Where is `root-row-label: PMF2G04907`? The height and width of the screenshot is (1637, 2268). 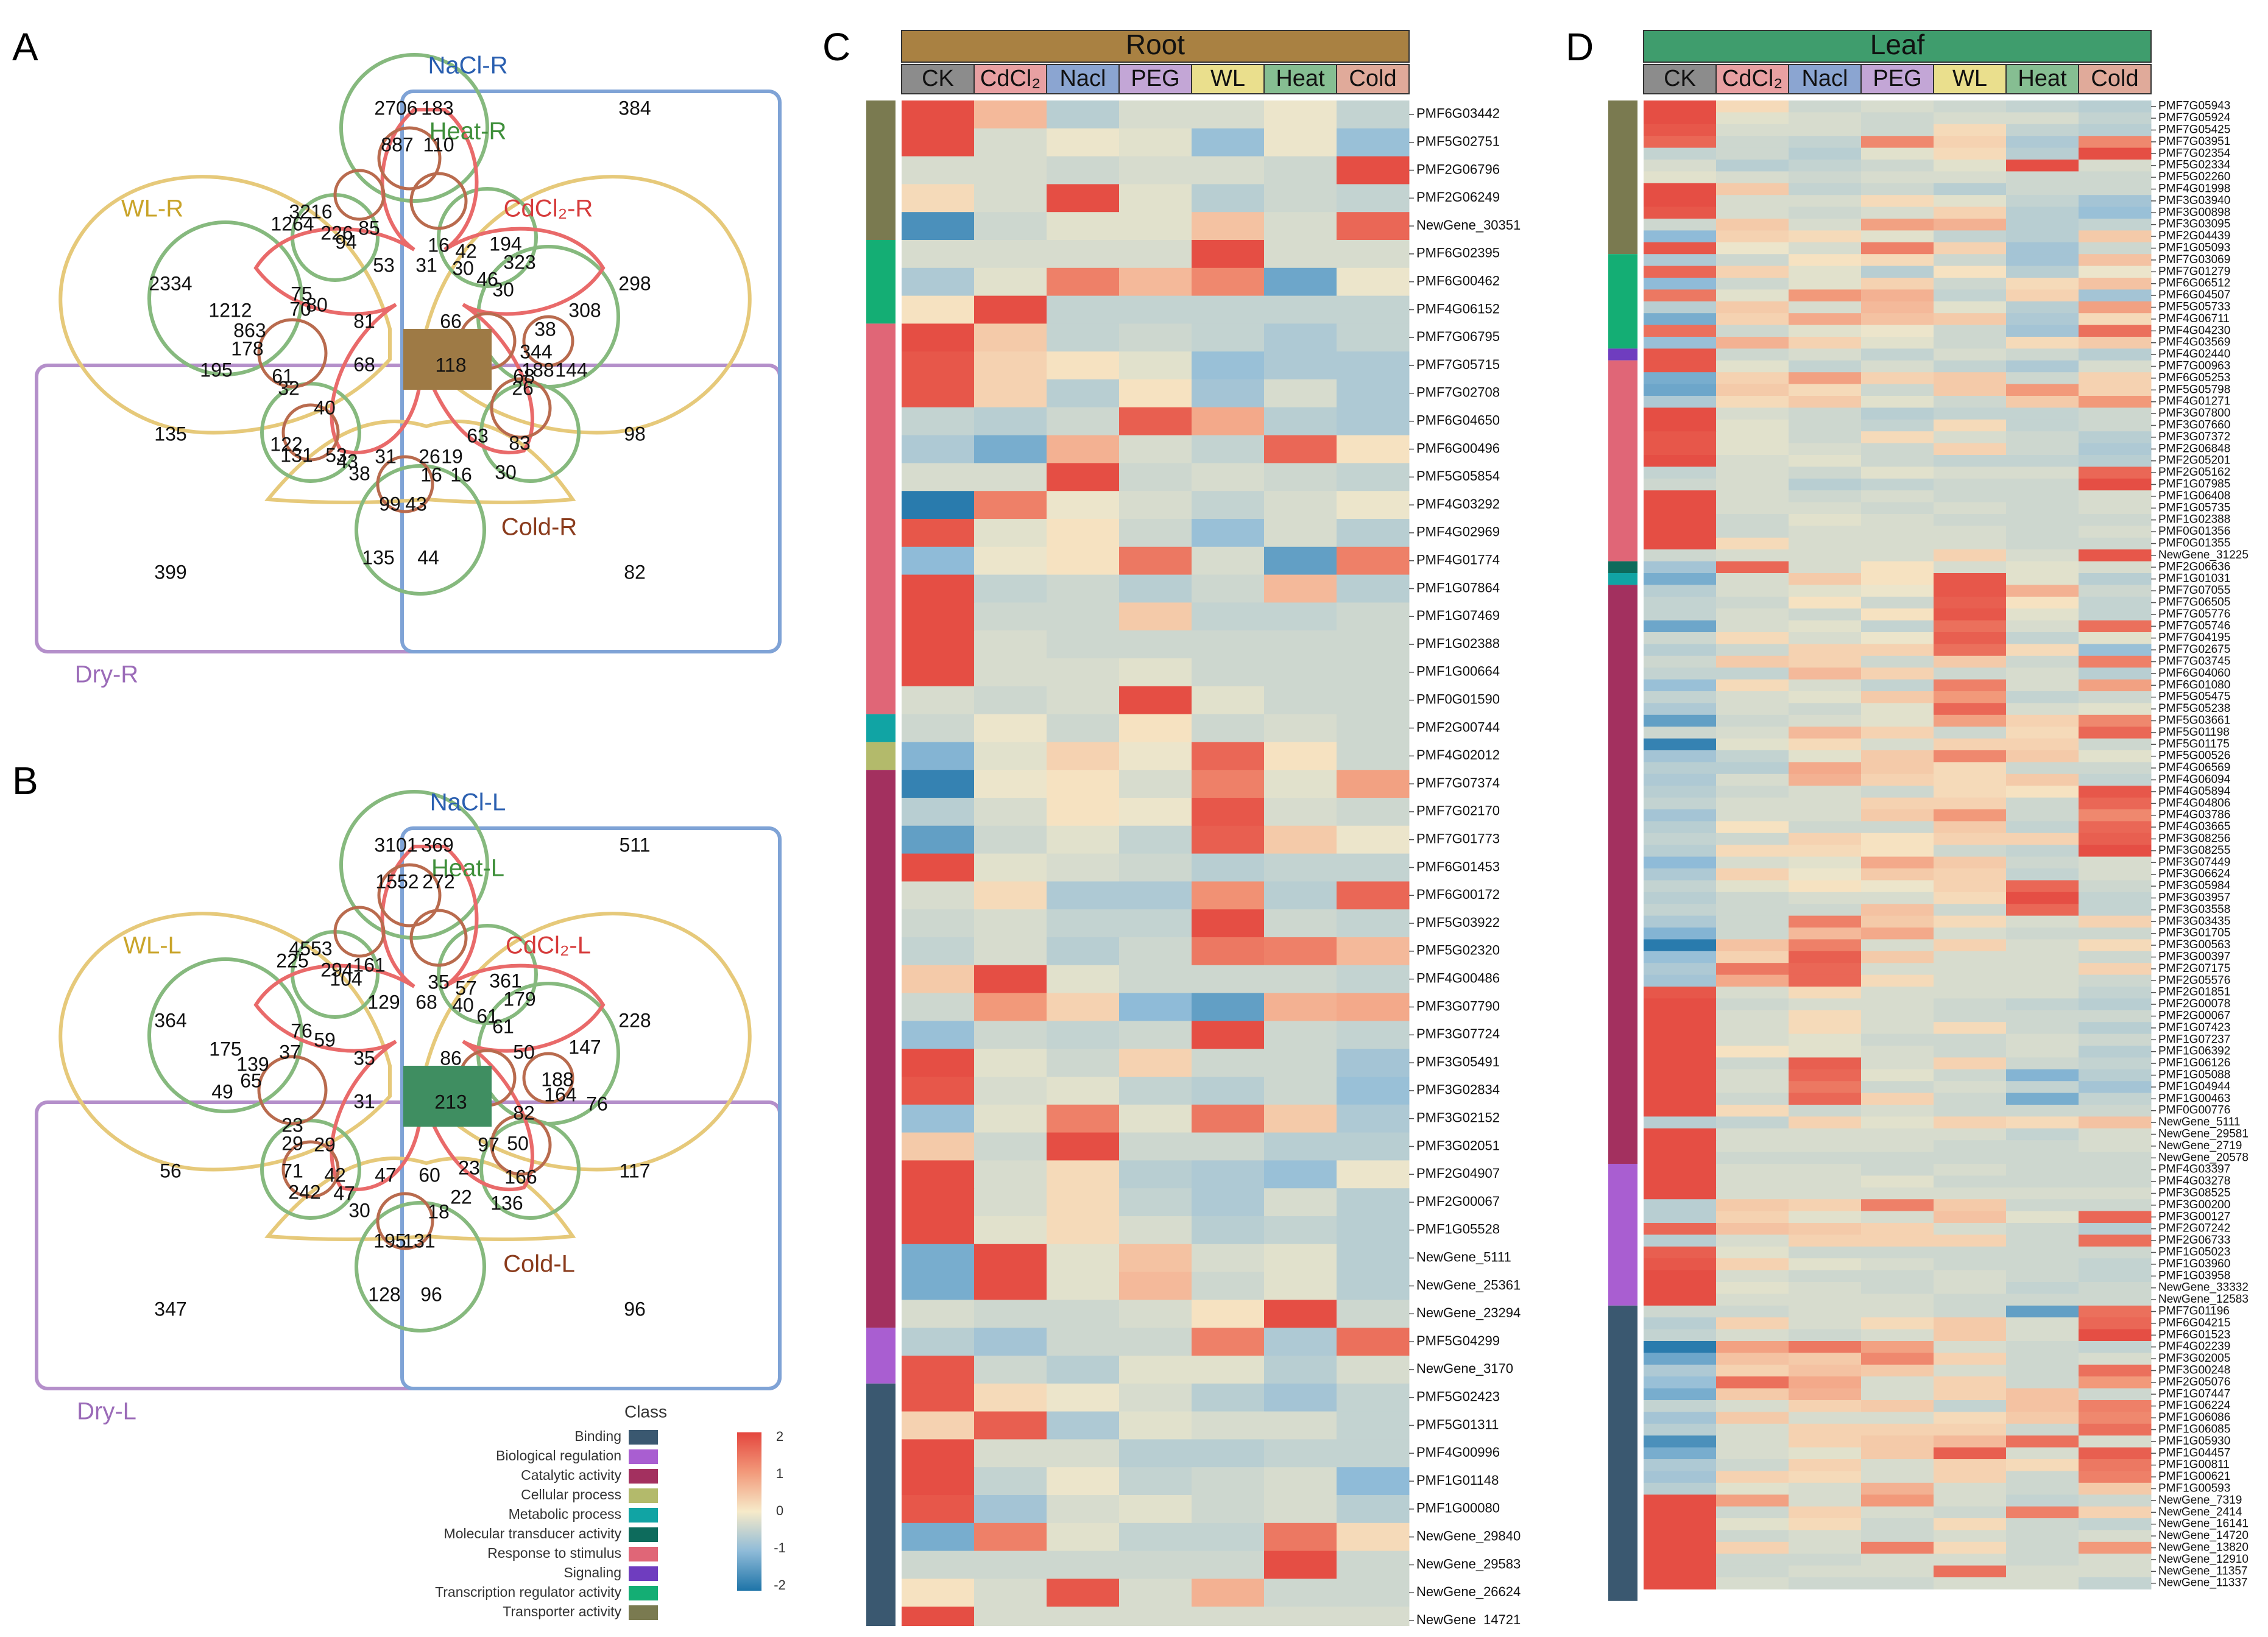 root-row-label: PMF2G04907 is located at coordinates (1458, 1173).